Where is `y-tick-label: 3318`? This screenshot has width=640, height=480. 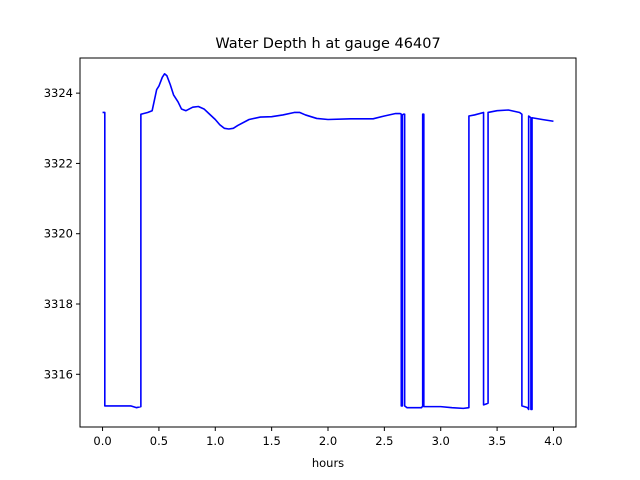 y-tick-label: 3318 is located at coordinates (58, 304).